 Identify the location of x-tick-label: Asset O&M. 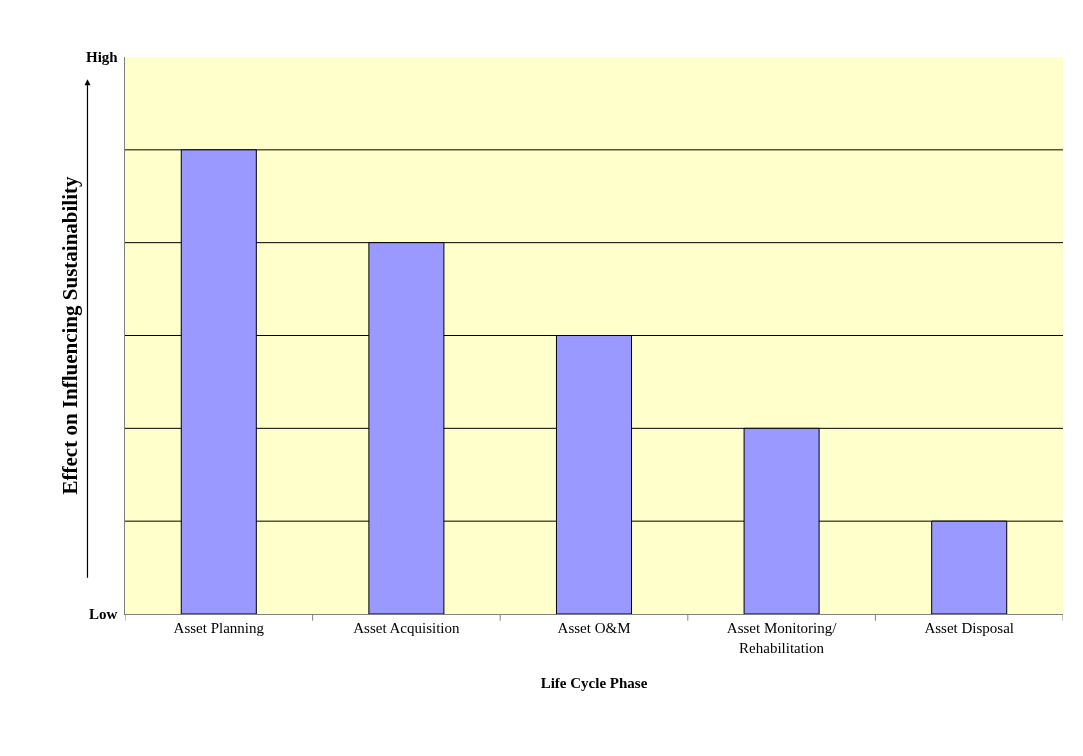
(594, 628).